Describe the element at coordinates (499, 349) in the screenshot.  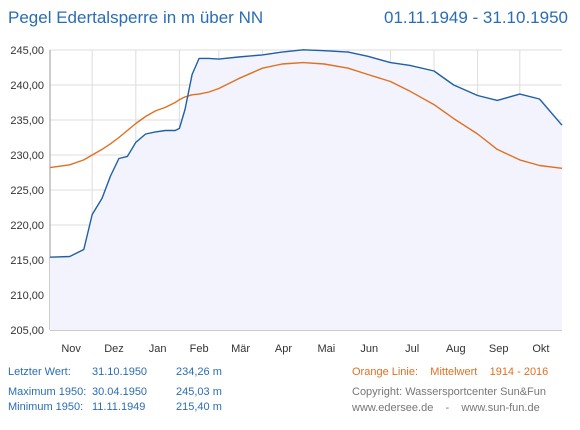
I see `x-tick-label: Sep` at that location.